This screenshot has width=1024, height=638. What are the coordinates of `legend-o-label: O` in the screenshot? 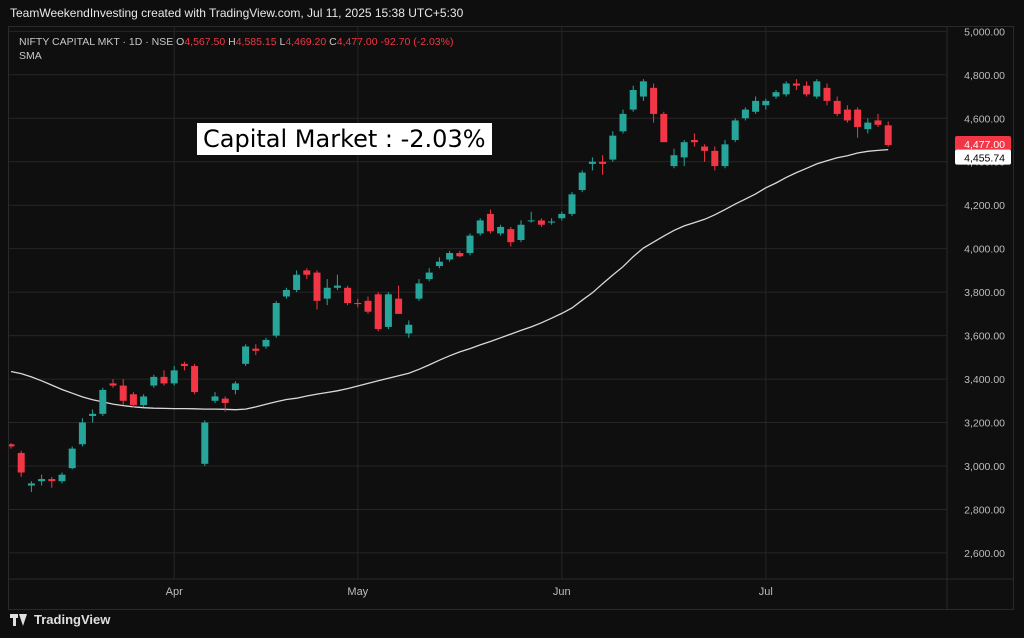 It's located at (180, 42).